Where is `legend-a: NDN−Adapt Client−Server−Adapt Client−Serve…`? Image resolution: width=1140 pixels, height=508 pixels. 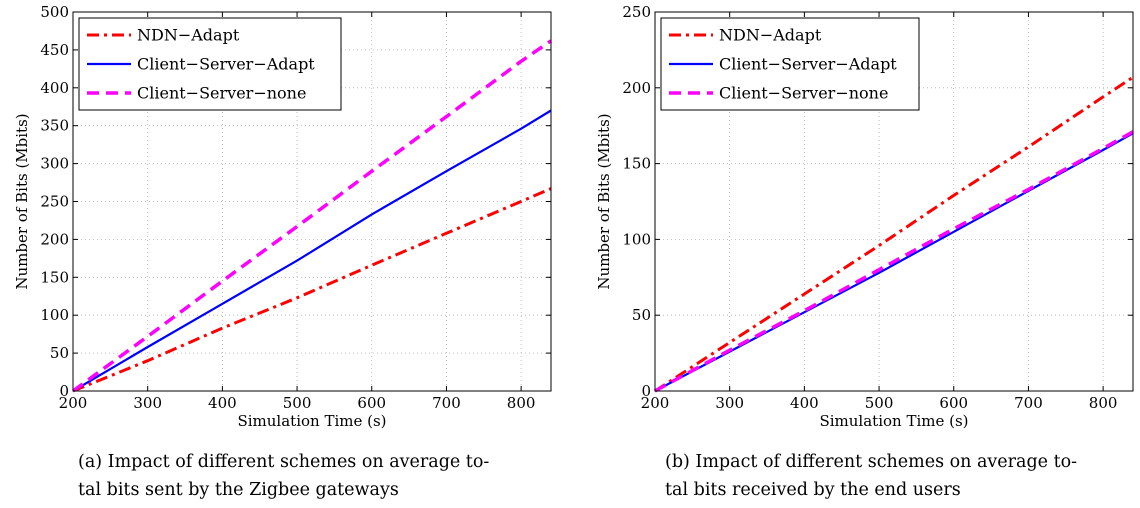
legend-a: NDN−Adapt Client−Server−Adapt Client−Serve… is located at coordinates (210, 64).